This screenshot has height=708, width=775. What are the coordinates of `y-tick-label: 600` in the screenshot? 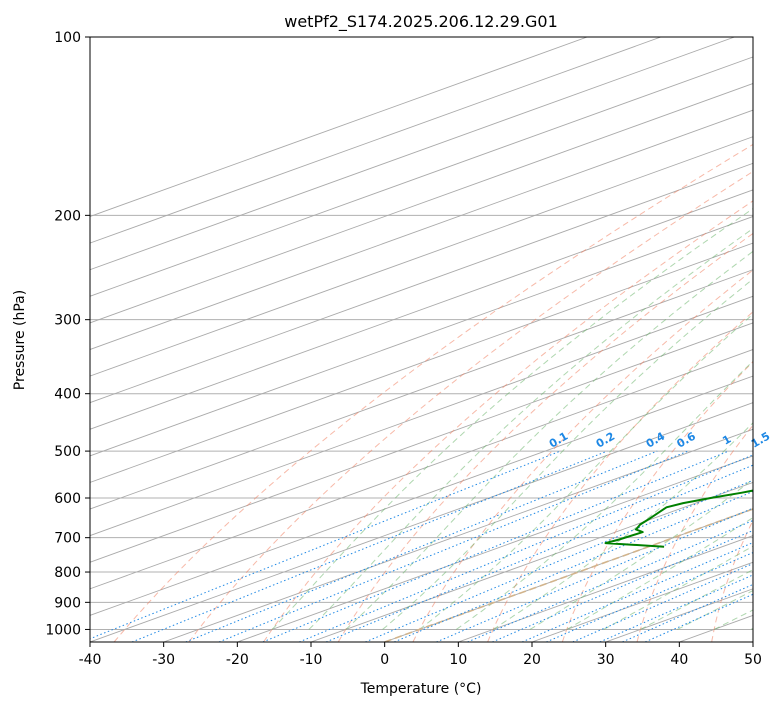 It's located at (67, 499).